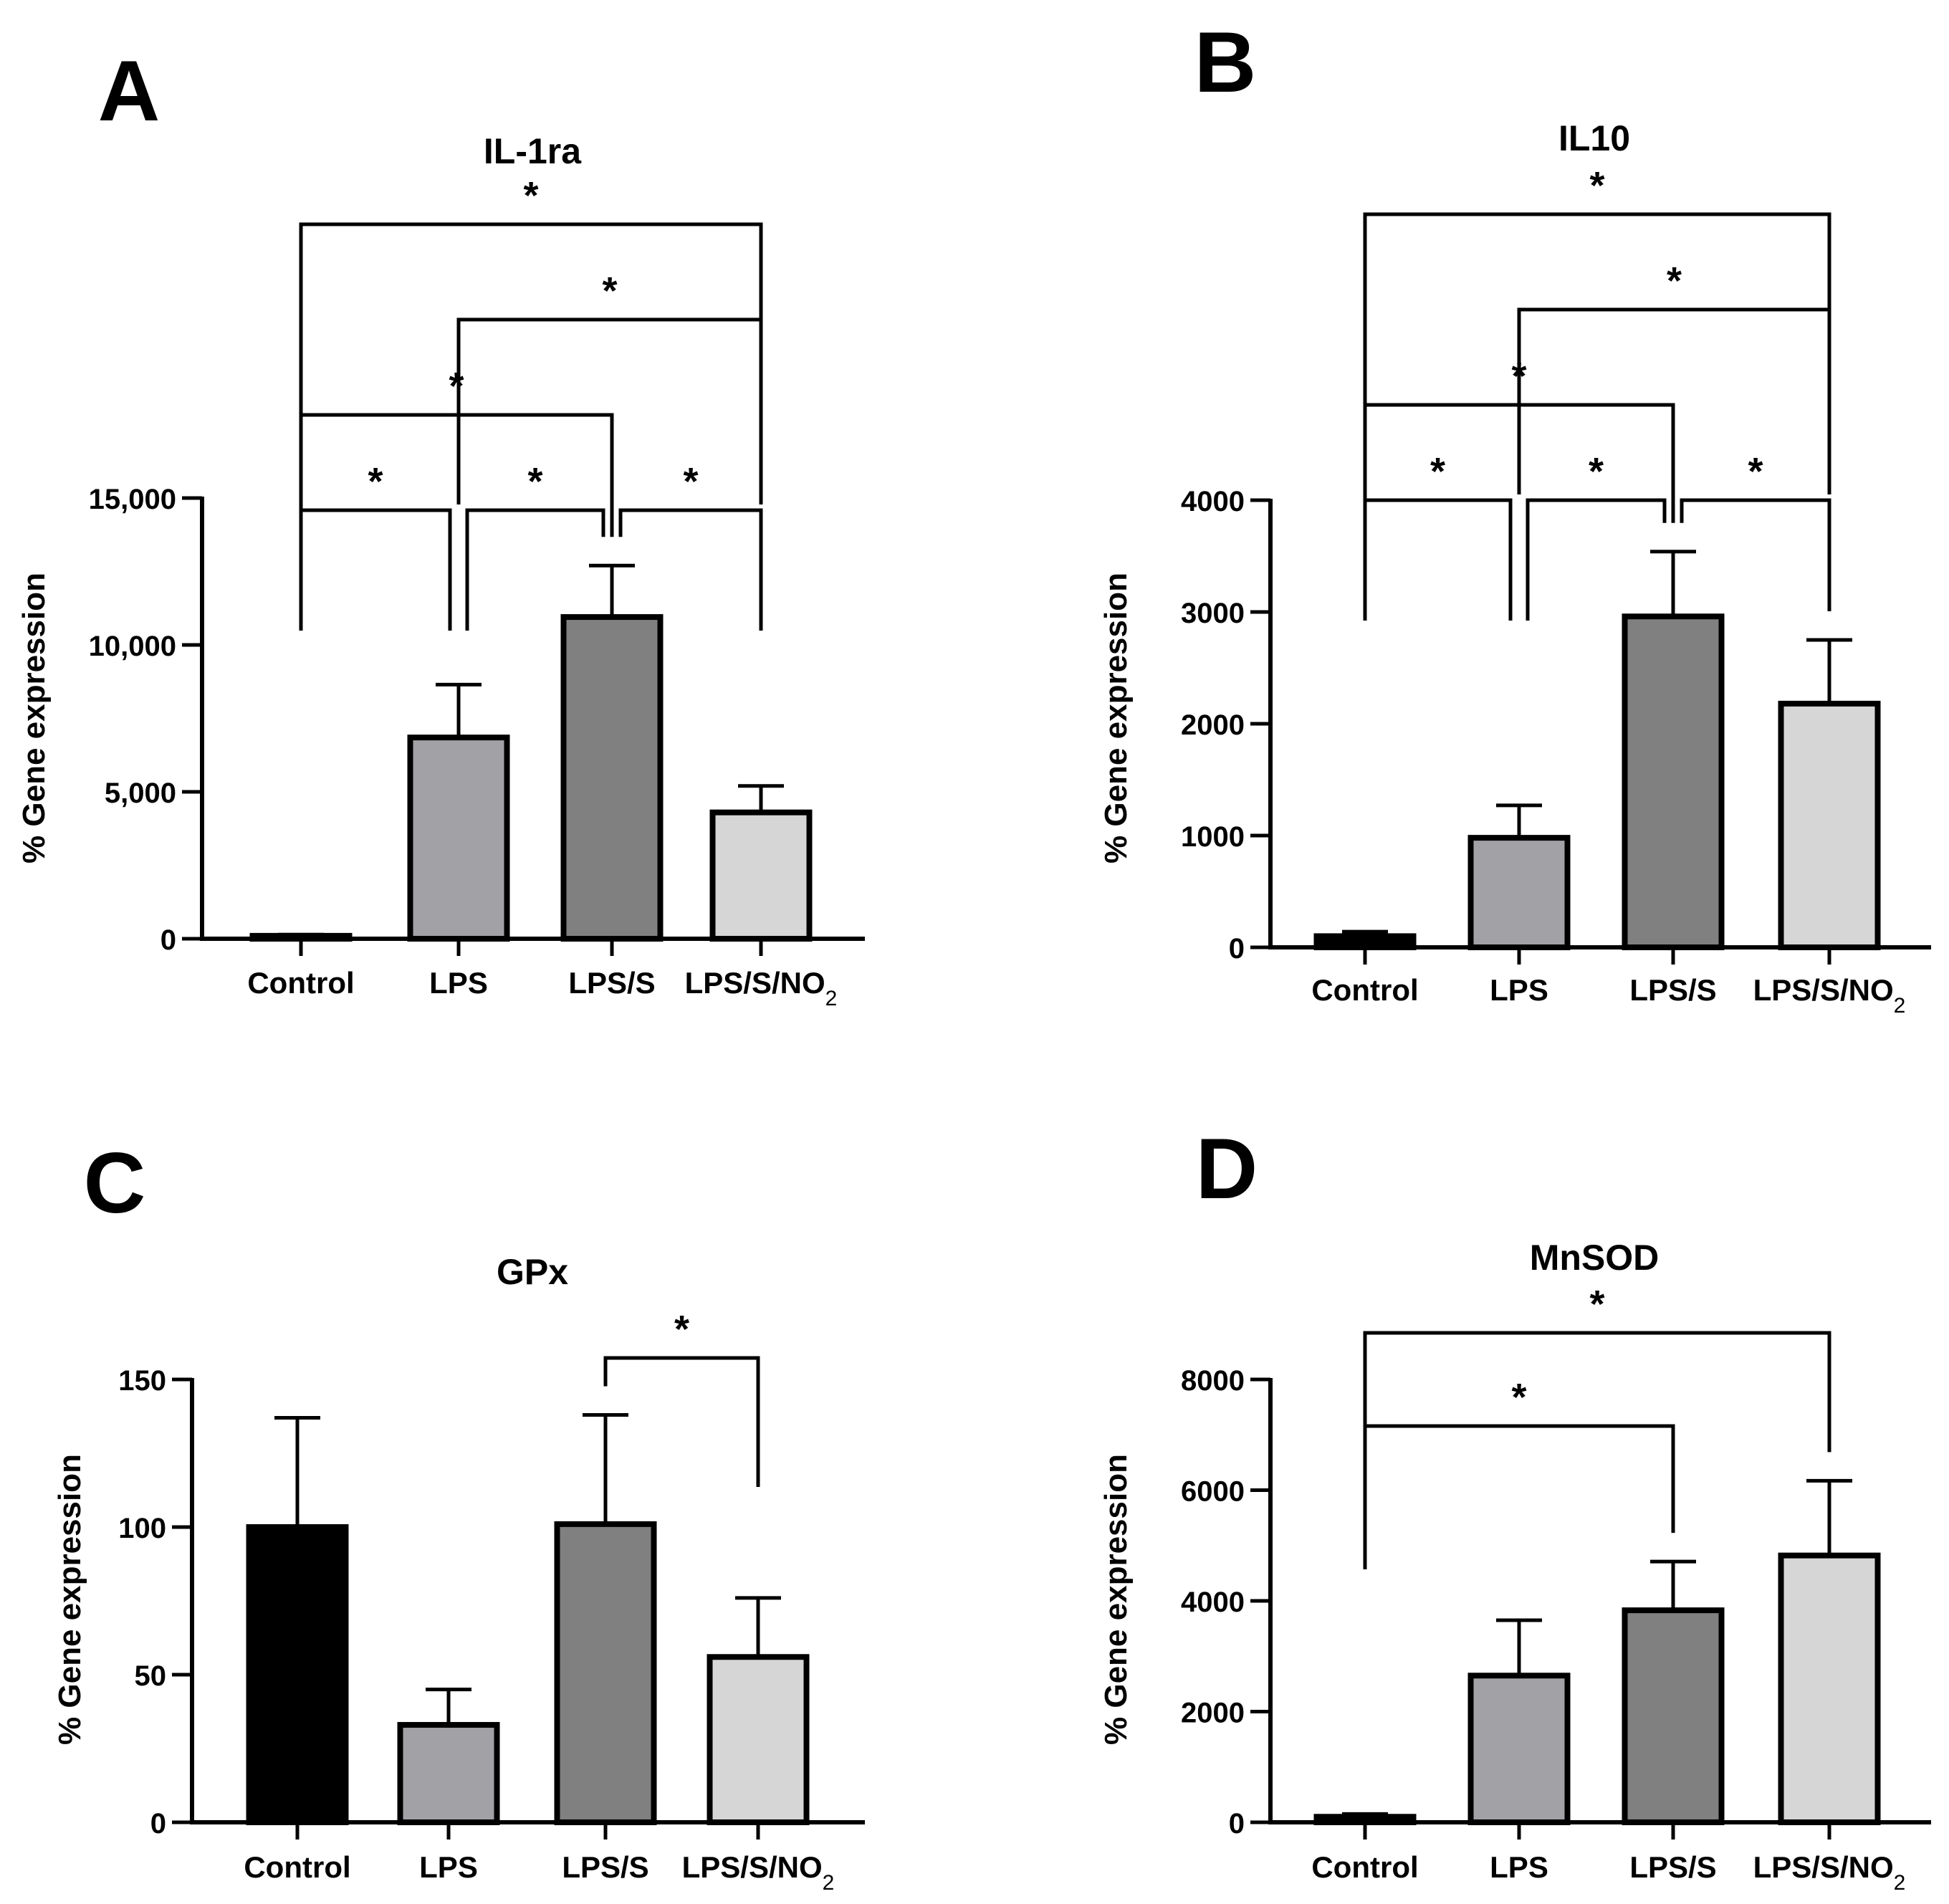 The width and height of the screenshot is (1949, 1904). What do you see at coordinates (1594, 138) in the screenshot?
I see `chart-title: IL10` at bounding box center [1594, 138].